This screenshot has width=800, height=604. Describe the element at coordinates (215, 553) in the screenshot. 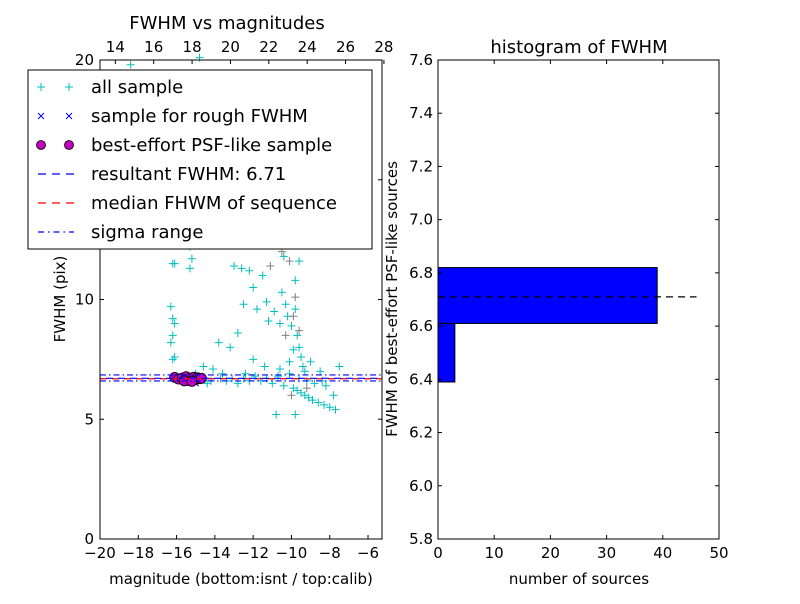

I see `x-tick-label: −14` at that location.